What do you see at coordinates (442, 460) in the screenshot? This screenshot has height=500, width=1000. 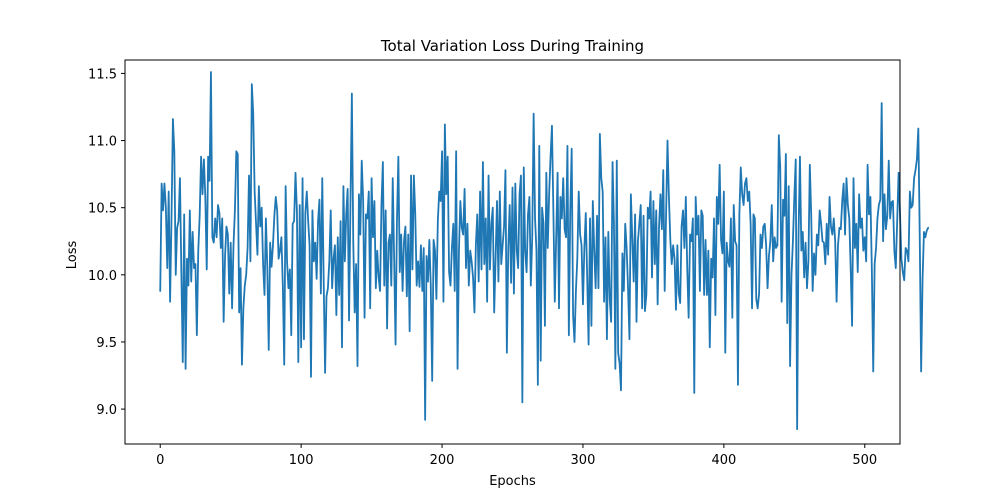 I see `x-tick-label: 200` at bounding box center [442, 460].